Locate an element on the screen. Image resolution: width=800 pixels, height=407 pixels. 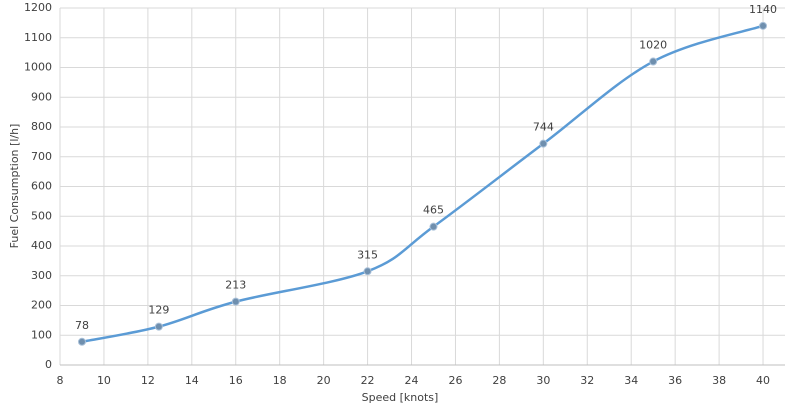
data-label: 78 is located at coordinates (82, 325).